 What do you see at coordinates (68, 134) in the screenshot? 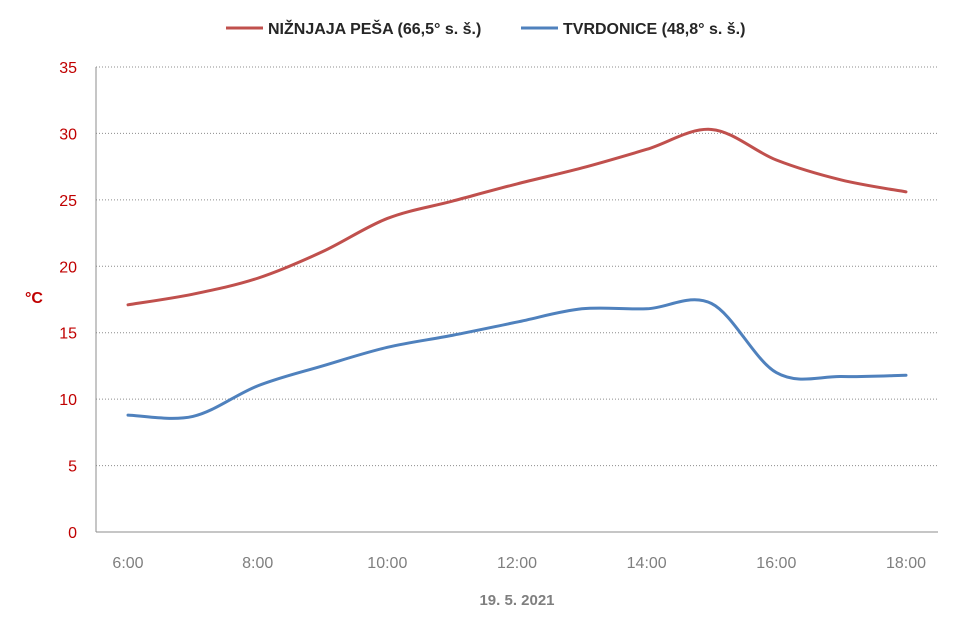
I see `y-tick-label: 30` at bounding box center [68, 134].